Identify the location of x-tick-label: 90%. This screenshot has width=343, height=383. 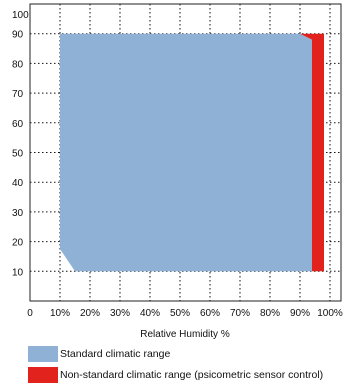
(300, 313).